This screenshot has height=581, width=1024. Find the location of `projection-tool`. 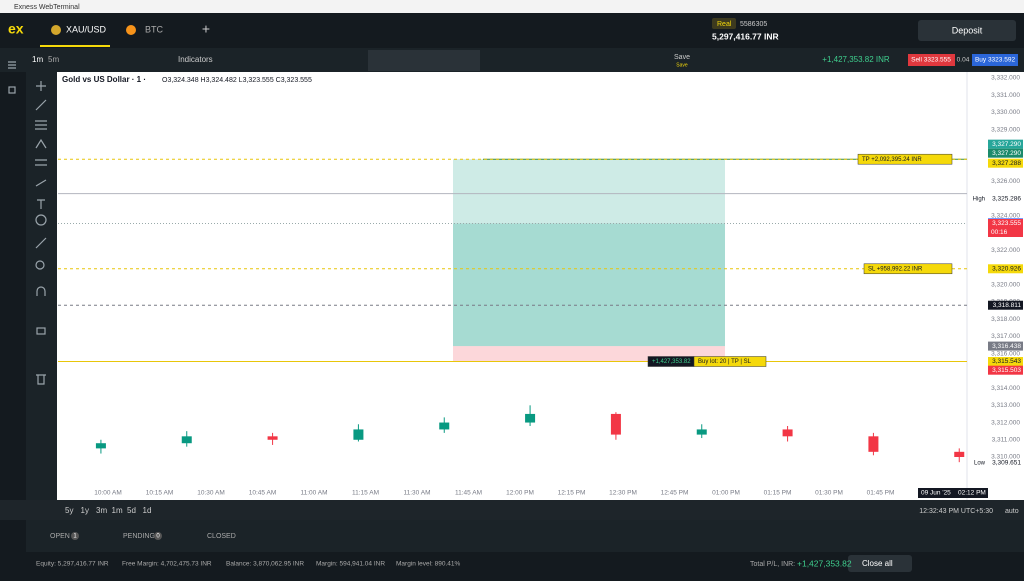

projection-tool is located at coordinates (41, 162).